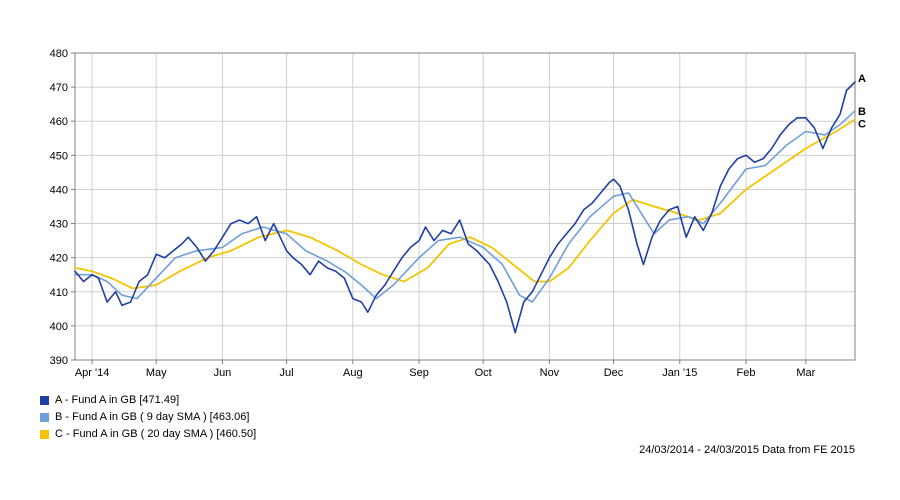 The height and width of the screenshot is (500, 900). Describe the element at coordinates (117, 400) in the screenshot. I see `legend-label-a: A - Fund A in GB [471.49]` at that location.